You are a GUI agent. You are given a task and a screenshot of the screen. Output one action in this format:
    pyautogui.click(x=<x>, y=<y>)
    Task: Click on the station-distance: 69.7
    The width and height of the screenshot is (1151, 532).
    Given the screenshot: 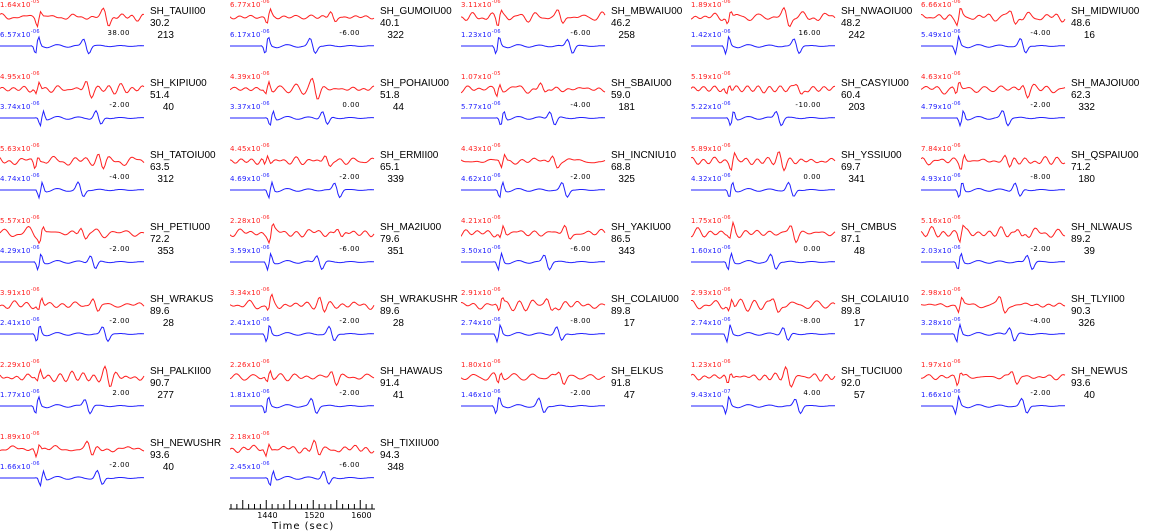 What is the action you would take?
    pyautogui.click(x=851, y=167)
    